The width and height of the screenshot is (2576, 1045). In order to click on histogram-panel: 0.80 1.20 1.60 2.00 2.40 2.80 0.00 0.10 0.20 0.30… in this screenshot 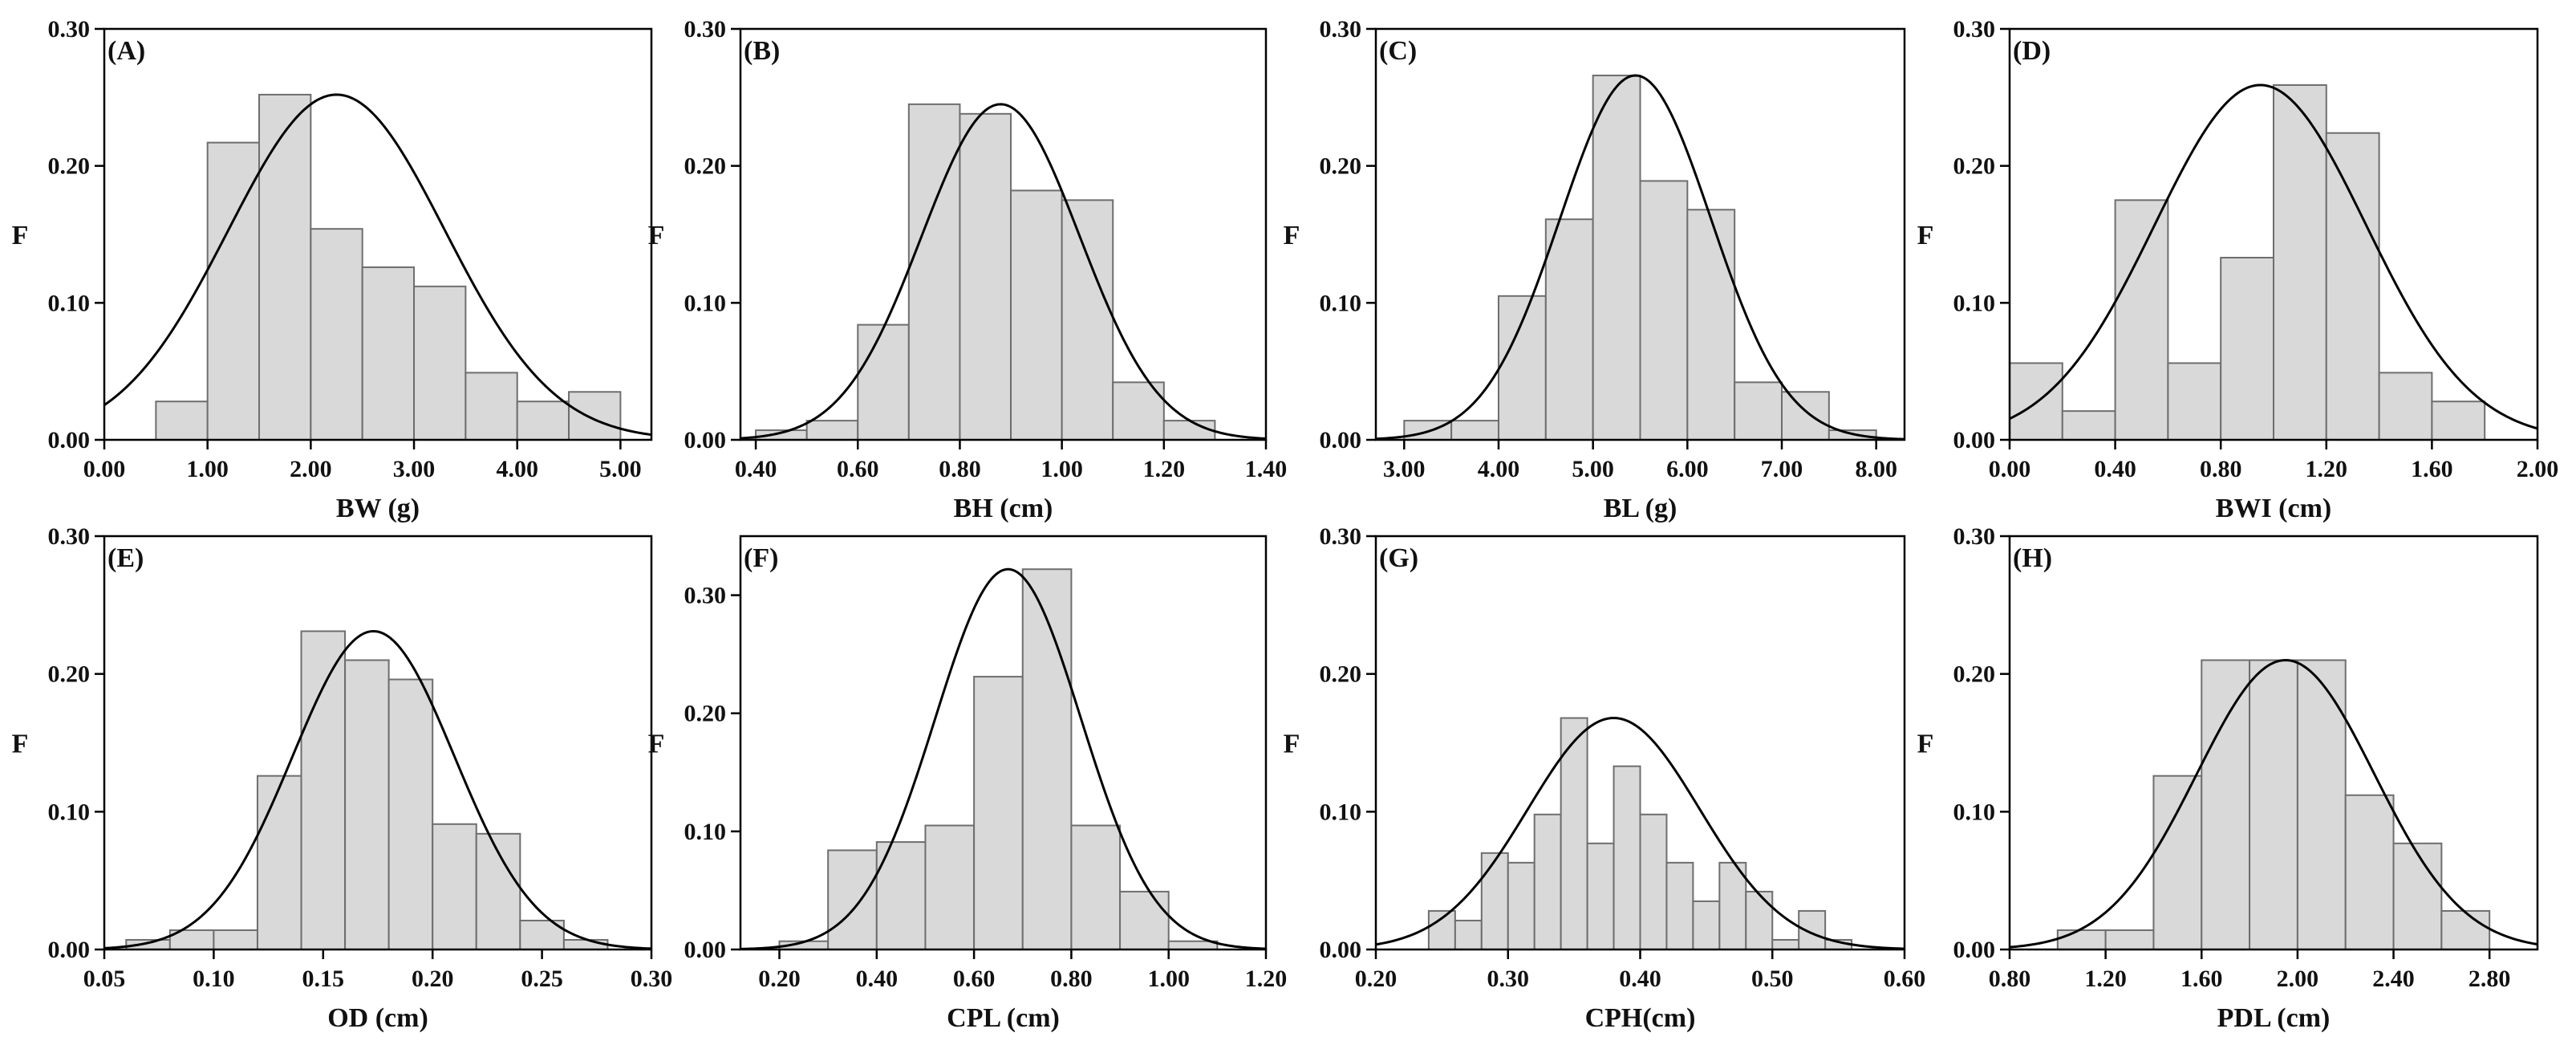, I will do `click(2228, 778)`.